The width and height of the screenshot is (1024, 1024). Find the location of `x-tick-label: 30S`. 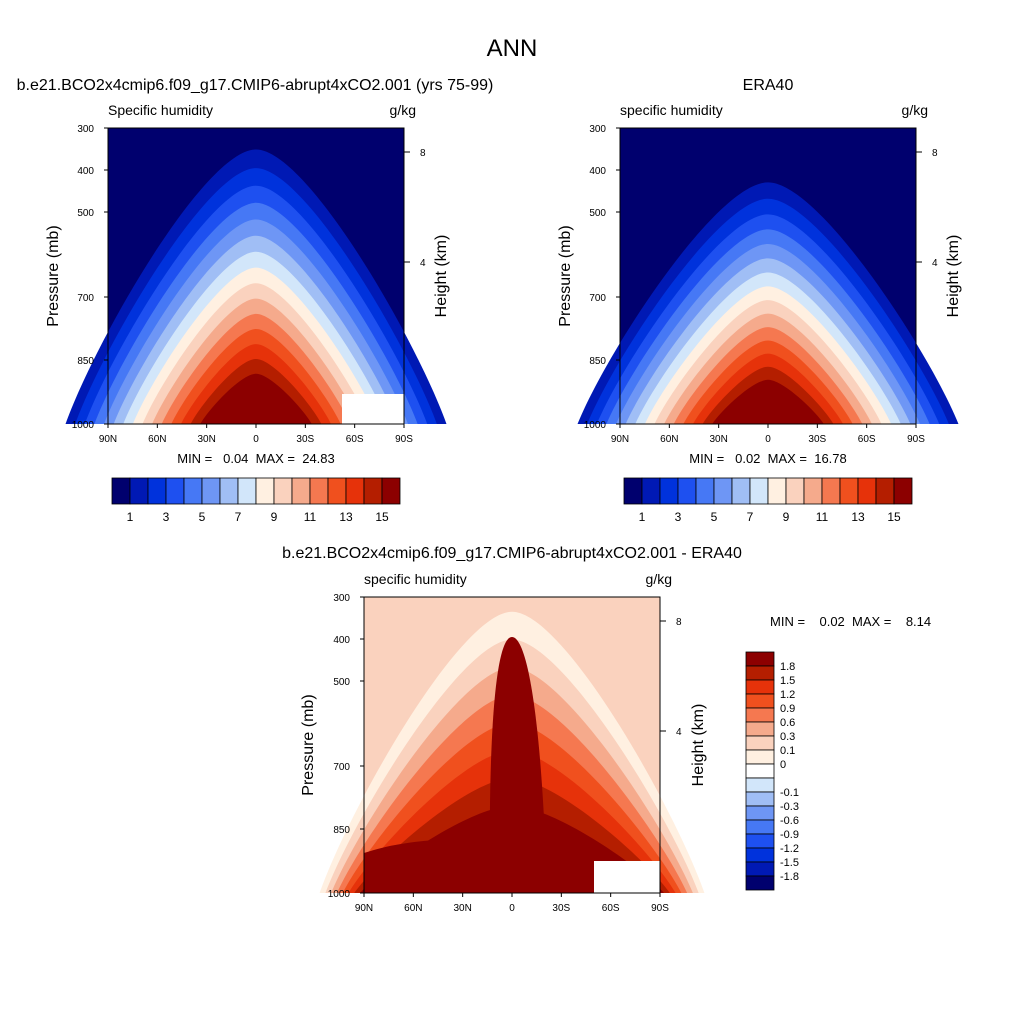

x-tick-label: 30S is located at coordinates (305, 439).